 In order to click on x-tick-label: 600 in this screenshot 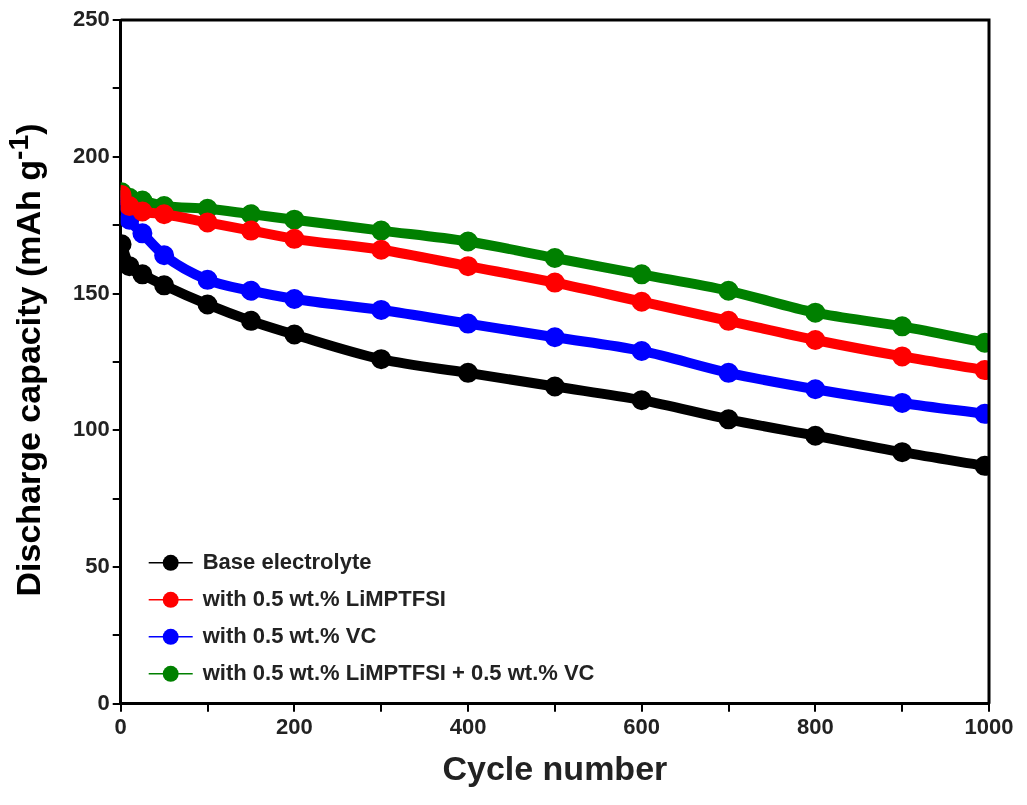, I will do `click(642, 727)`.